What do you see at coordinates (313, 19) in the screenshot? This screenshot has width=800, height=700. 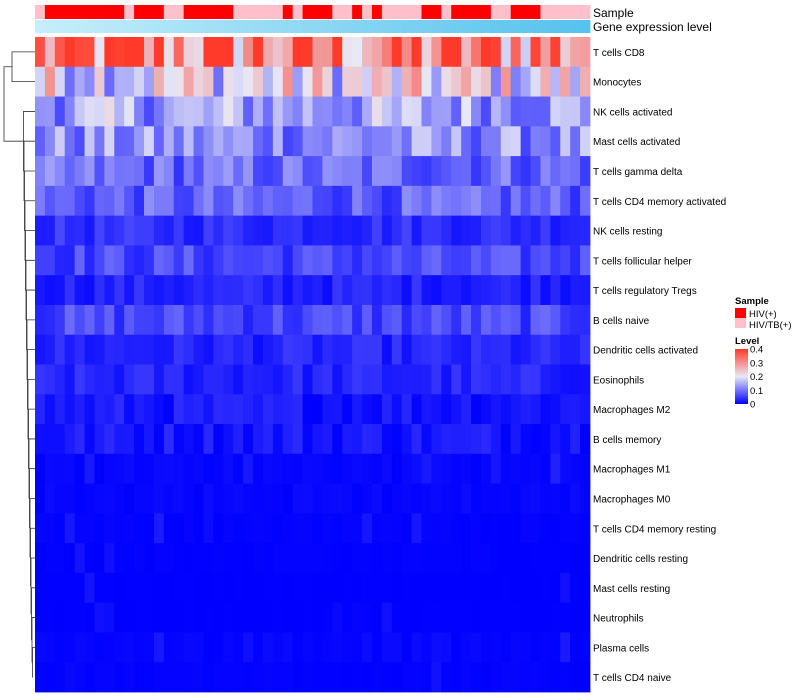 I see `annotation-bars` at bounding box center [313, 19].